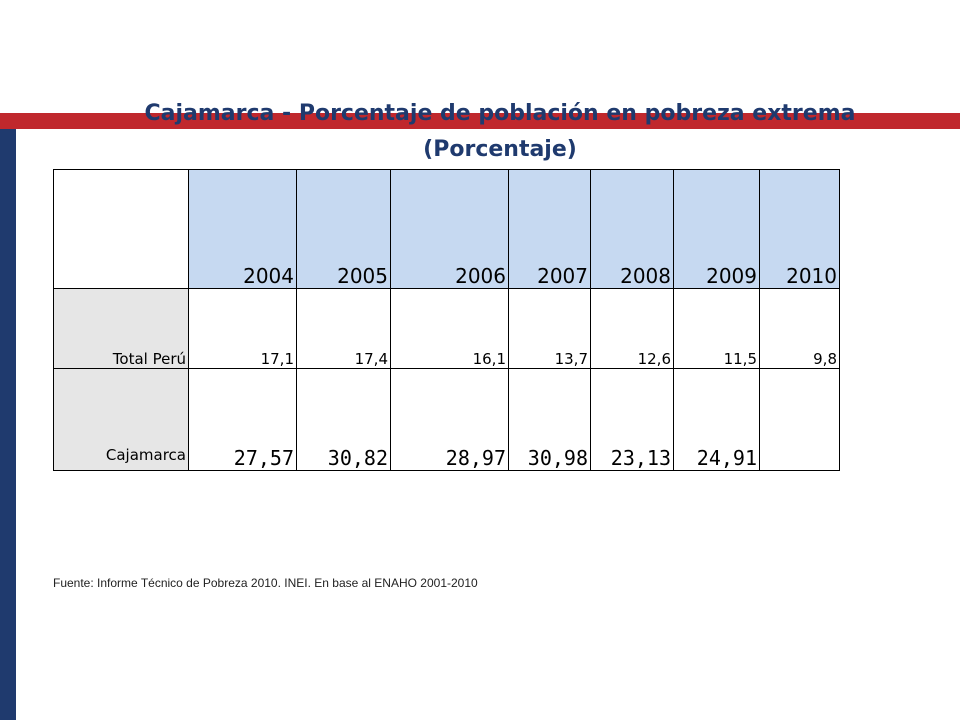  What do you see at coordinates (121, 328) in the screenshot?
I see `row-label-total-peru: Total Perú` at bounding box center [121, 328].